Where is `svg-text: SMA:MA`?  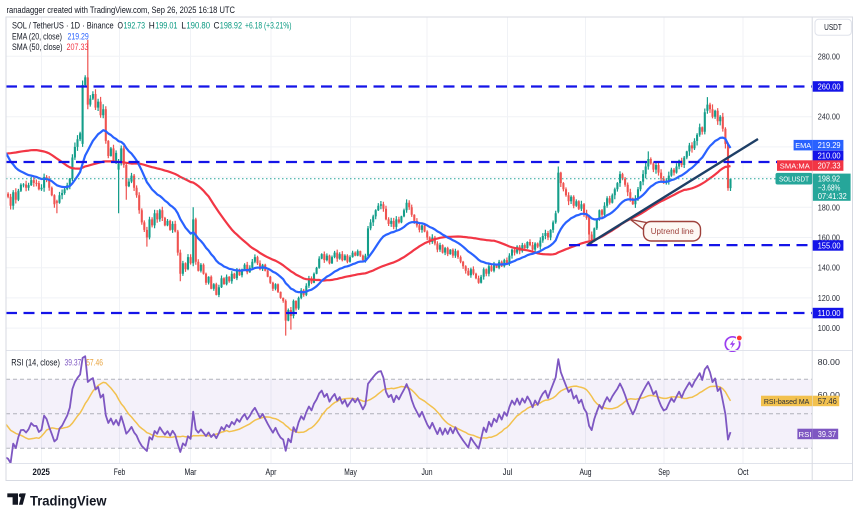 svg-text: SMA:MA is located at coordinates (795, 166).